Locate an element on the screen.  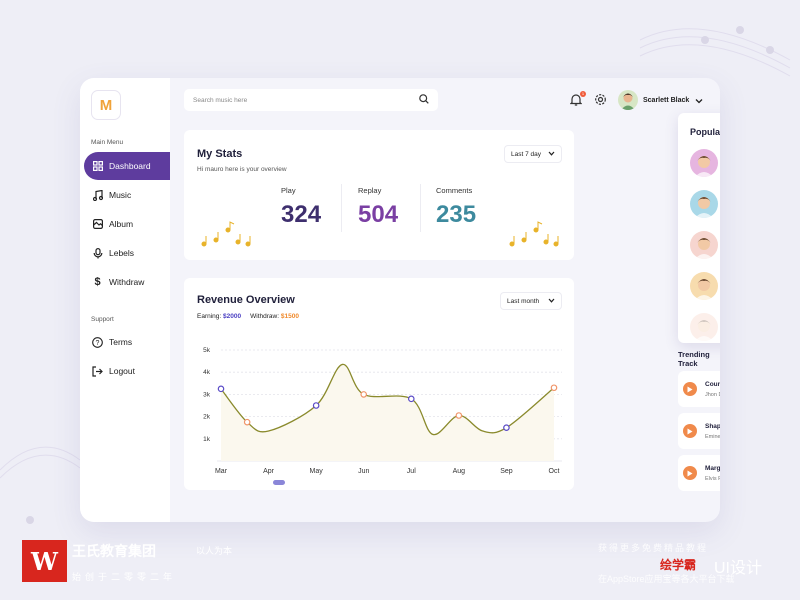
stats-title: My Stats is located at coordinates (220, 154).